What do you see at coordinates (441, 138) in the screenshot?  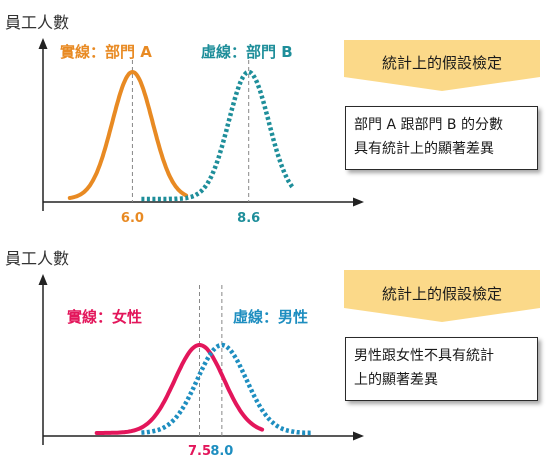 I see `conclusion-box: 部門 A 跟部門 B 的分數 具有統計上的顯著差異` at bounding box center [441, 138].